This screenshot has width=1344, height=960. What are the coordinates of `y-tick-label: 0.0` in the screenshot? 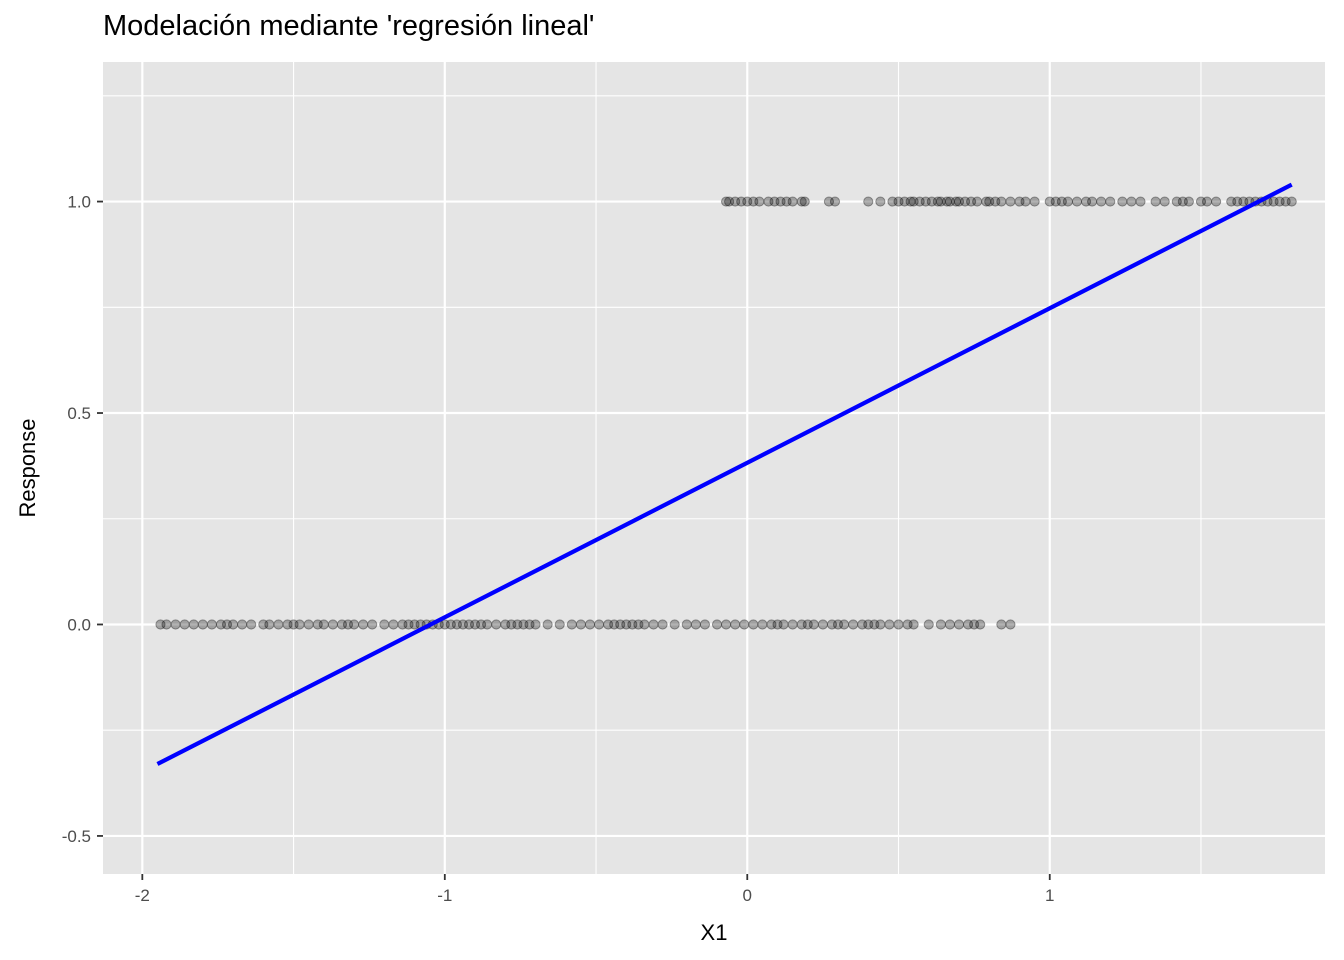 It's located at (79, 624).